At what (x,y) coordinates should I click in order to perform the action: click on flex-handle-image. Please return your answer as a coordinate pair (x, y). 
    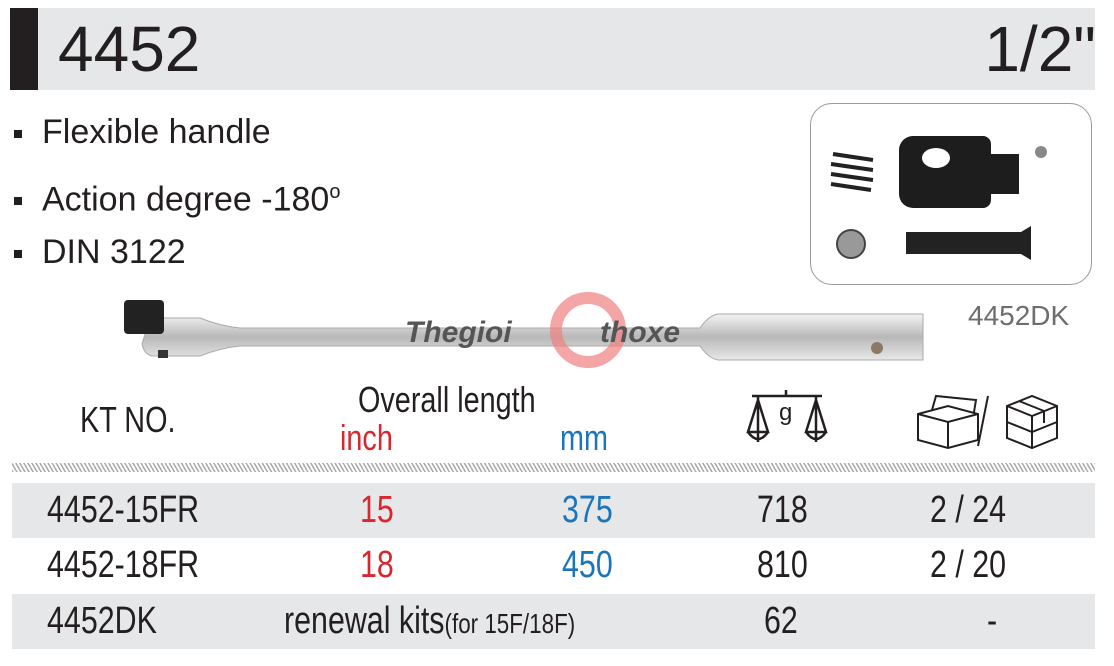
    Looking at the image, I should click on (524, 330).